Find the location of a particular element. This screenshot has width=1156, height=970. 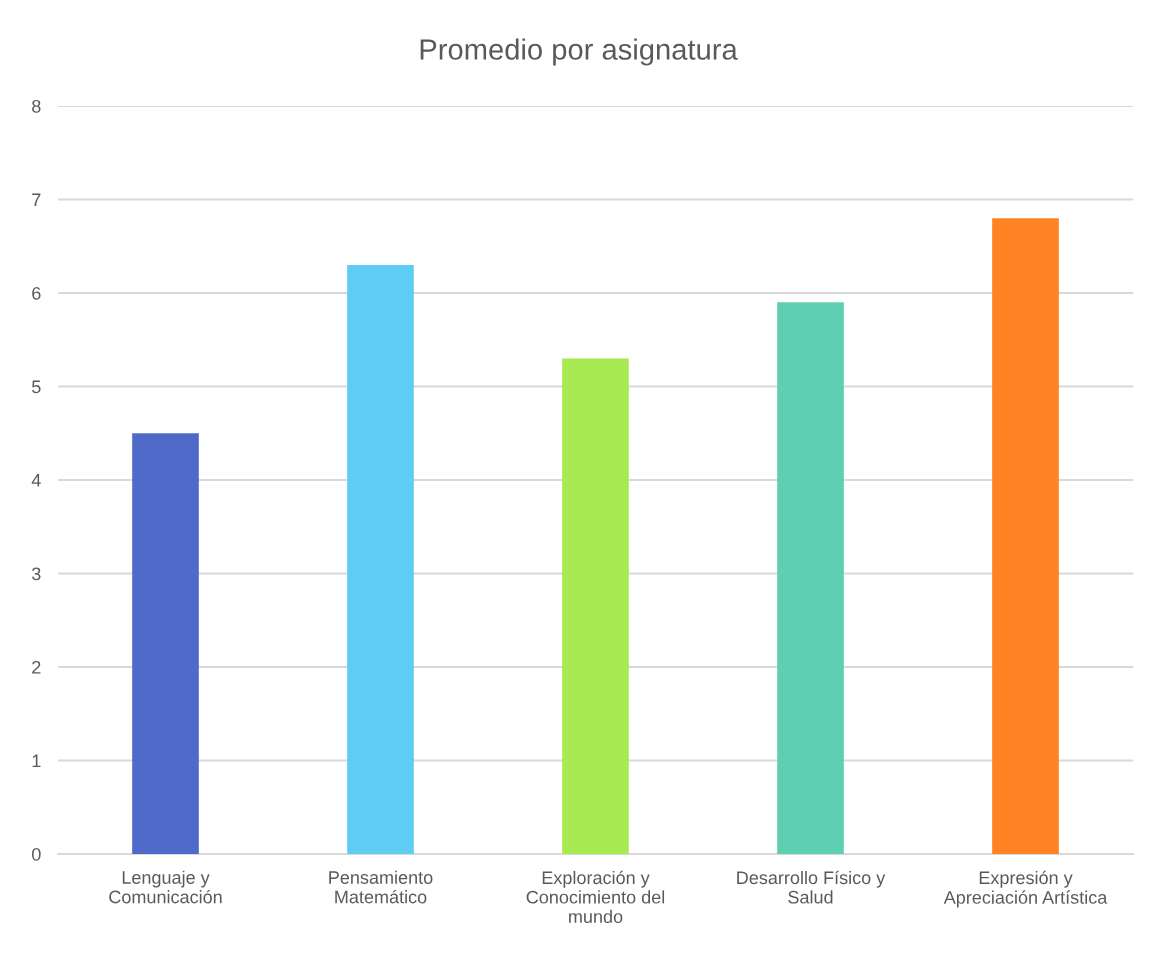

x-tick-label: Expresión y Apreciación Artística is located at coordinates (1025, 889).